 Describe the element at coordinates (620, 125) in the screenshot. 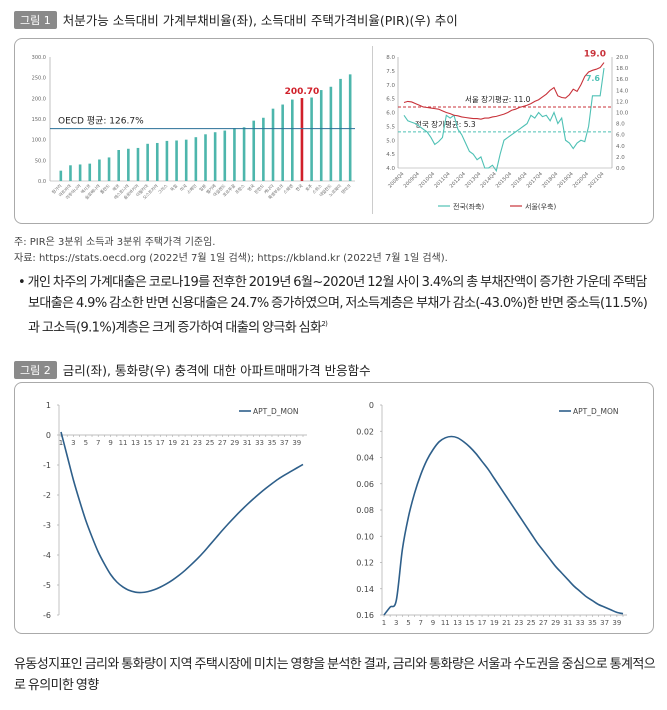

I see `right-tick-label: 8.0` at that location.